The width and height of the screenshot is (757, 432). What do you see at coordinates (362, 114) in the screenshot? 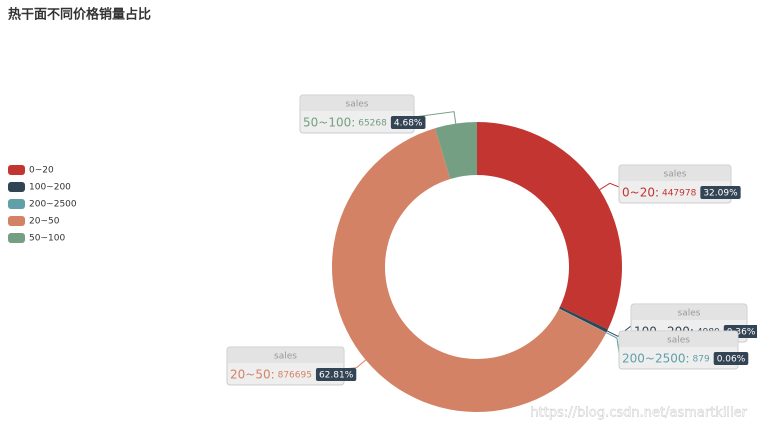
I see `data-label: sales 50~100:65268 4.68%` at bounding box center [362, 114].